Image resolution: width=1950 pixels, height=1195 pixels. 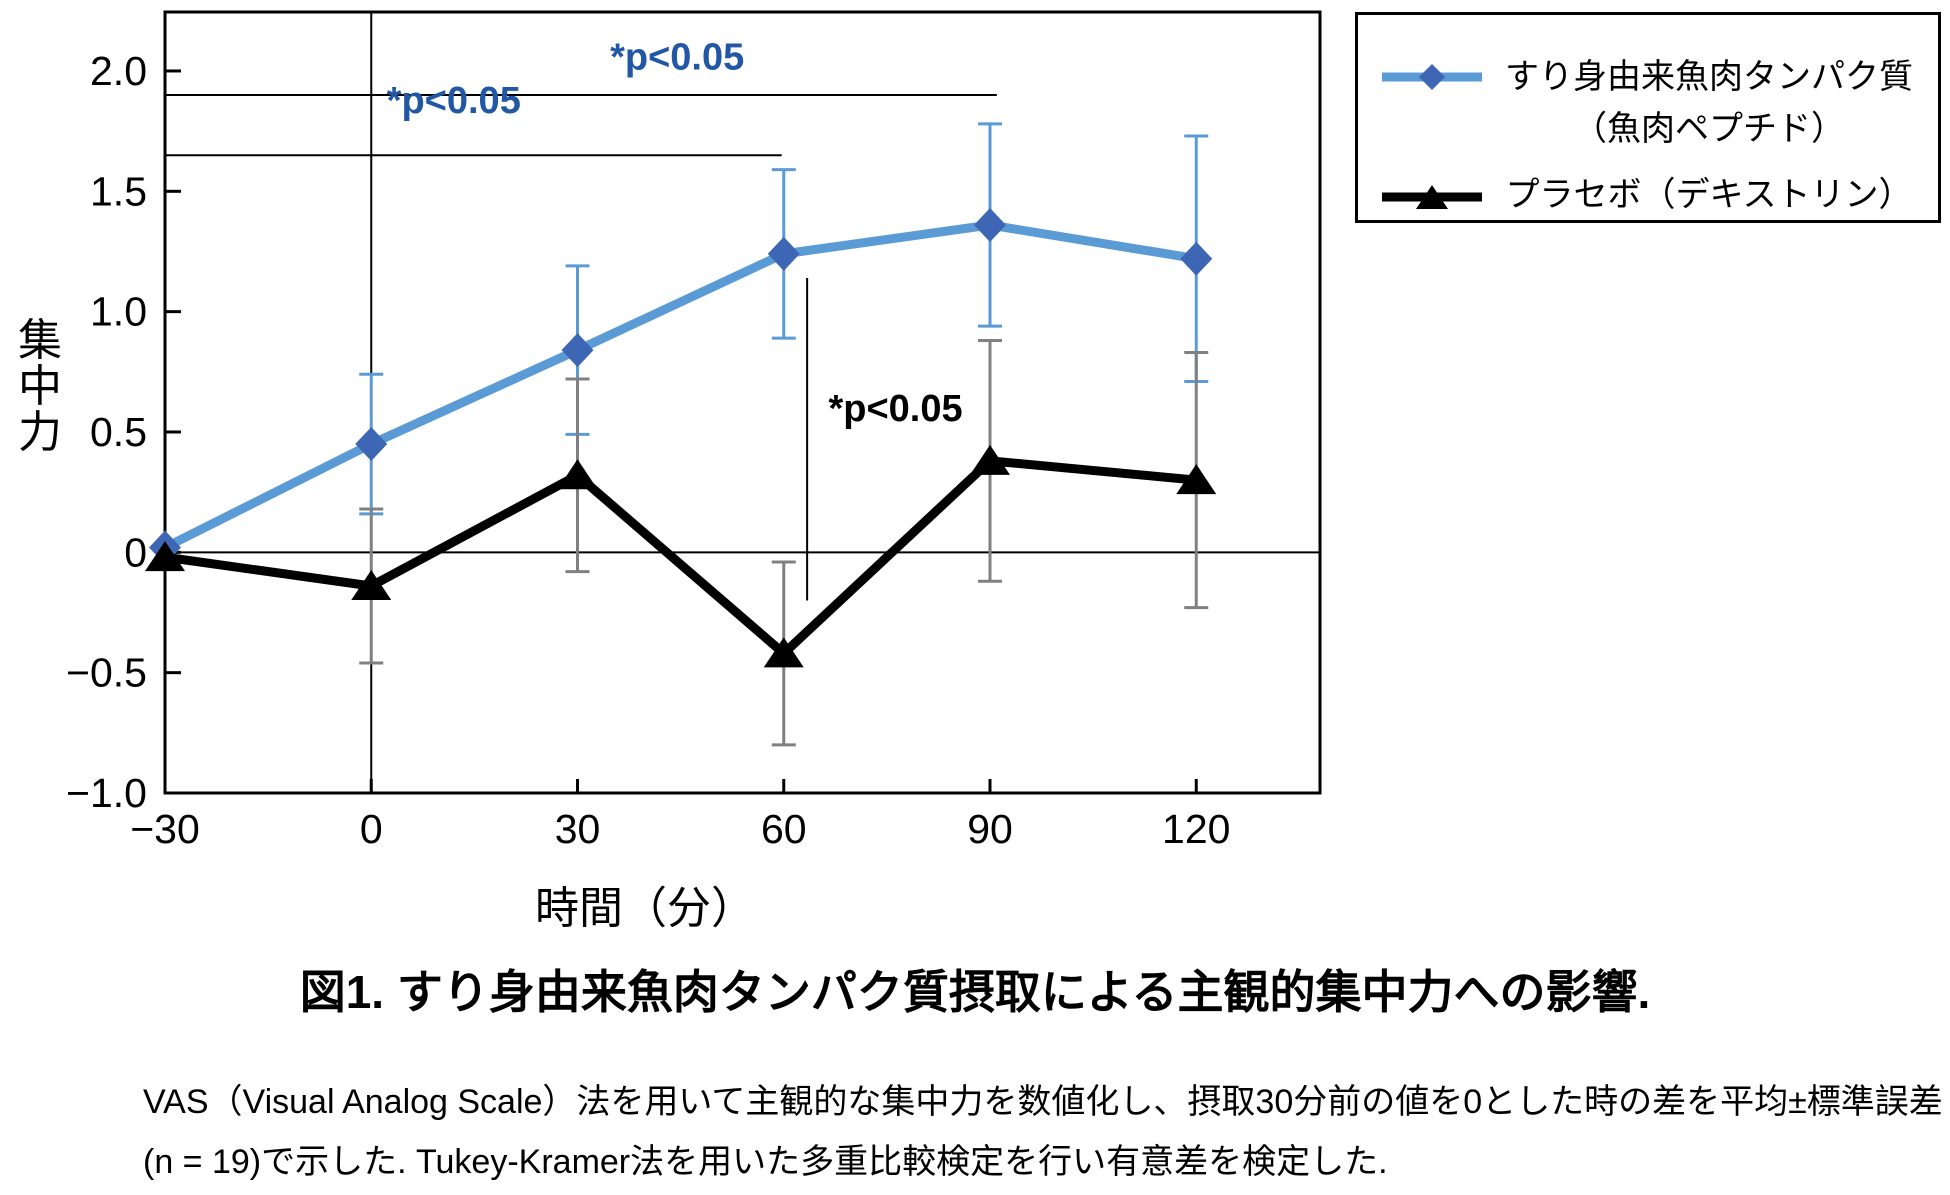 What do you see at coordinates (118, 191) in the screenshot?
I see `y-tick-label: 1.5` at bounding box center [118, 191].